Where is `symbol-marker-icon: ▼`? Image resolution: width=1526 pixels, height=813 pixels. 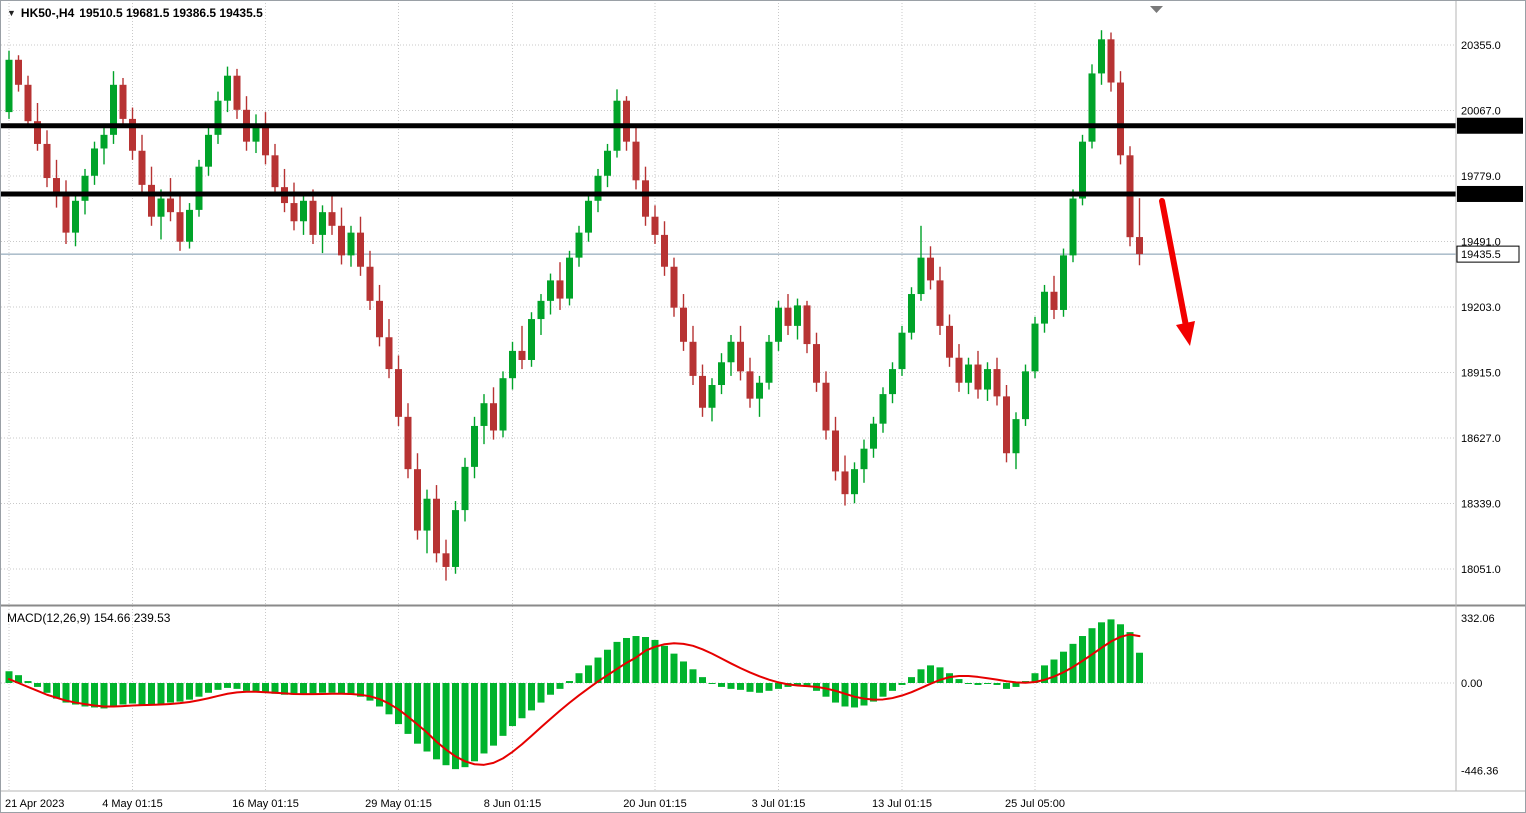
symbol-marker-icon: ▼ is located at coordinates (11, 12).